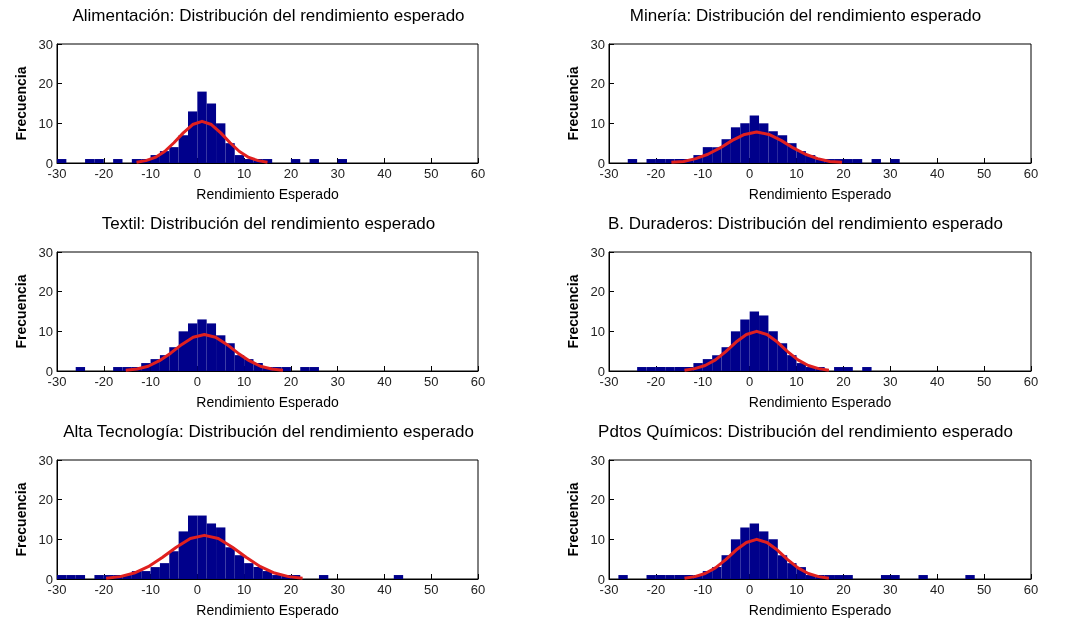 Image resolution: width=1074 pixels, height=623 pixels. Describe the element at coordinates (805, 223) in the screenshot. I see `chart-title: B. Duraderos: Distribución del rendimiento esperado` at that location.